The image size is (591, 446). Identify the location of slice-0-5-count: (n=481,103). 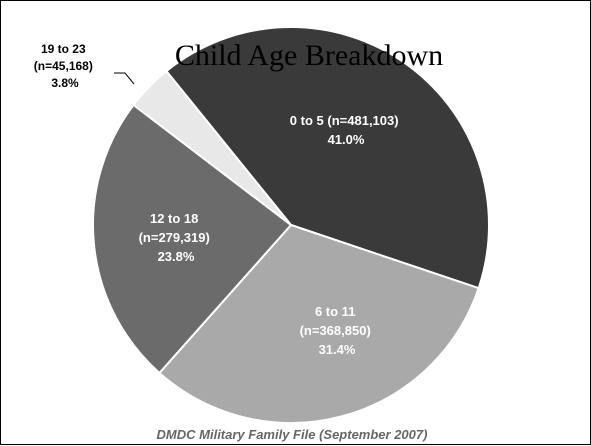
(362, 120).